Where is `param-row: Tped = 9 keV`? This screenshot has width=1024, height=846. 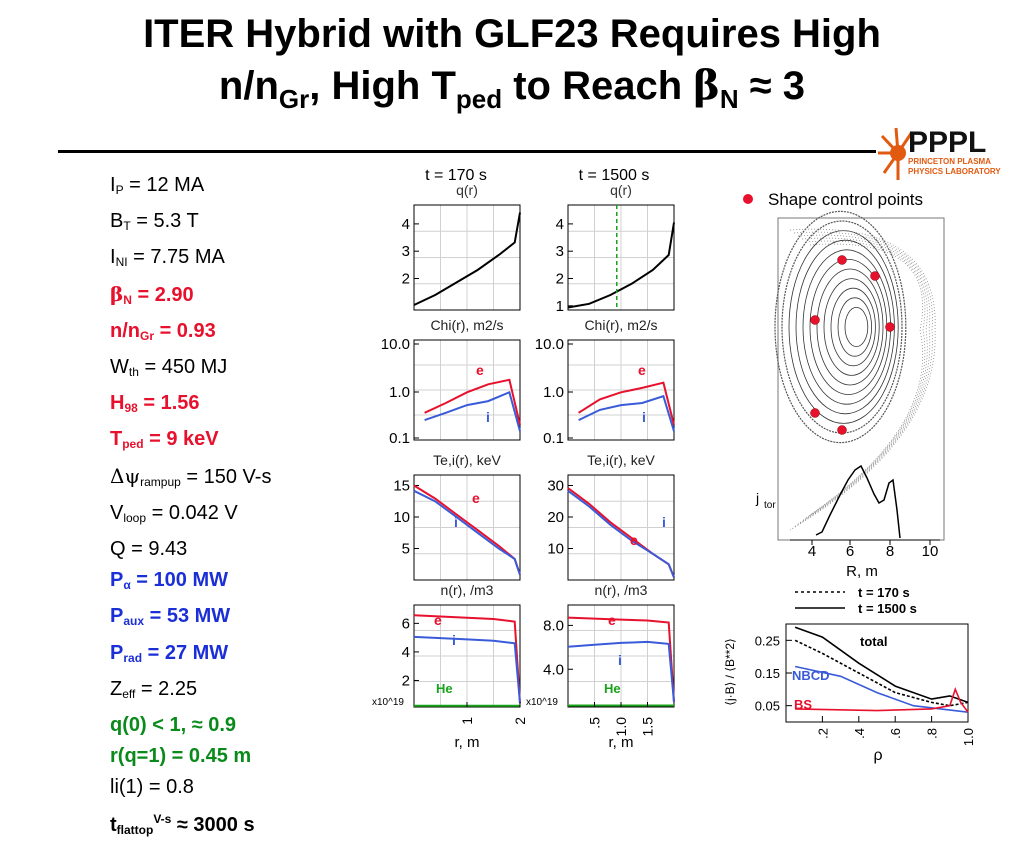 param-row: Tped = 9 keV is located at coordinates (164, 440).